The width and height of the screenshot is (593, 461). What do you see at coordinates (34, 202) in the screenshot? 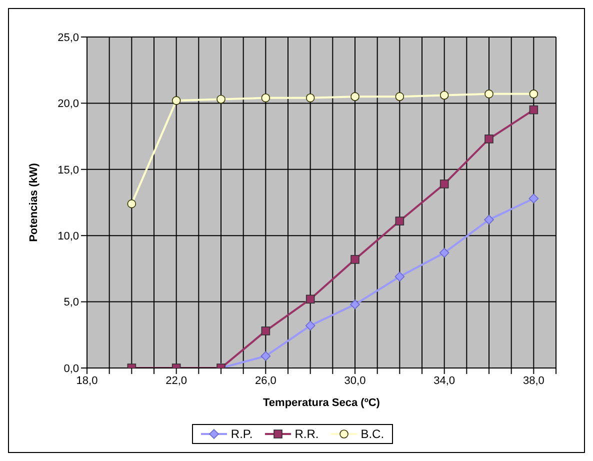
I see `y-axis-title: Potencias (kW)` at bounding box center [34, 202].